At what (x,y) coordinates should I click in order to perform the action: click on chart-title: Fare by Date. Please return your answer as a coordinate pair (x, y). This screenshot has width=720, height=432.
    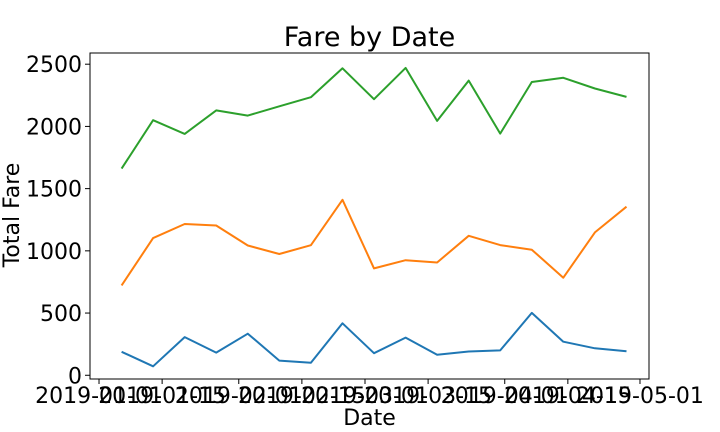
    Looking at the image, I should click on (370, 37).